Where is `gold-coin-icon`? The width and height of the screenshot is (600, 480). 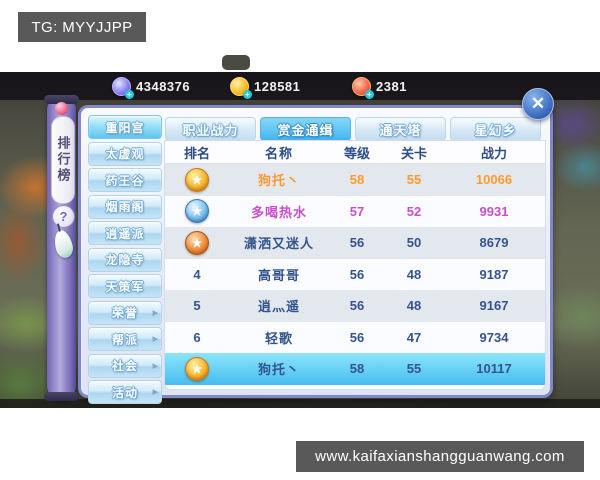 gold-coin-icon is located at coordinates (241, 87).